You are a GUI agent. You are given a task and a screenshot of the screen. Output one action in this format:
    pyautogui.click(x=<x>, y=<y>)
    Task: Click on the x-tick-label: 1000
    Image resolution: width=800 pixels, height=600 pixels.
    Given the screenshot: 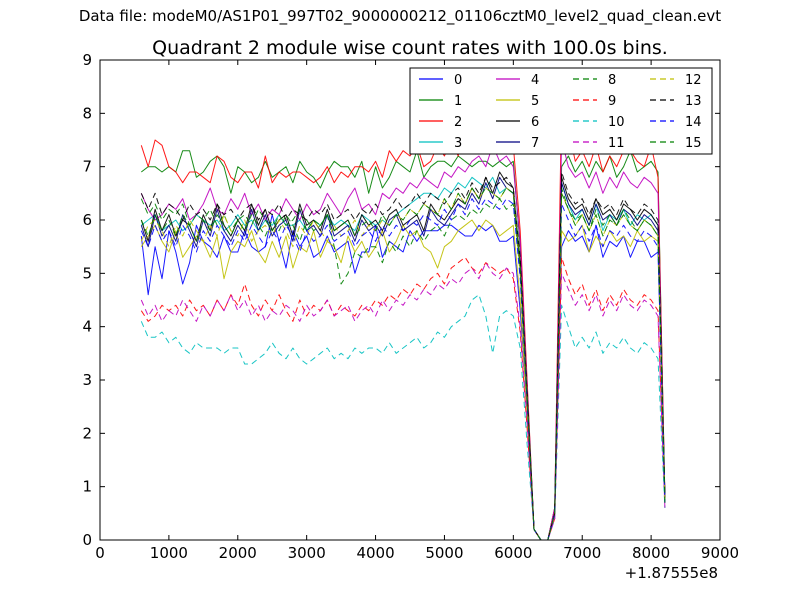 What is the action you would take?
    pyautogui.click(x=169, y=553)
    